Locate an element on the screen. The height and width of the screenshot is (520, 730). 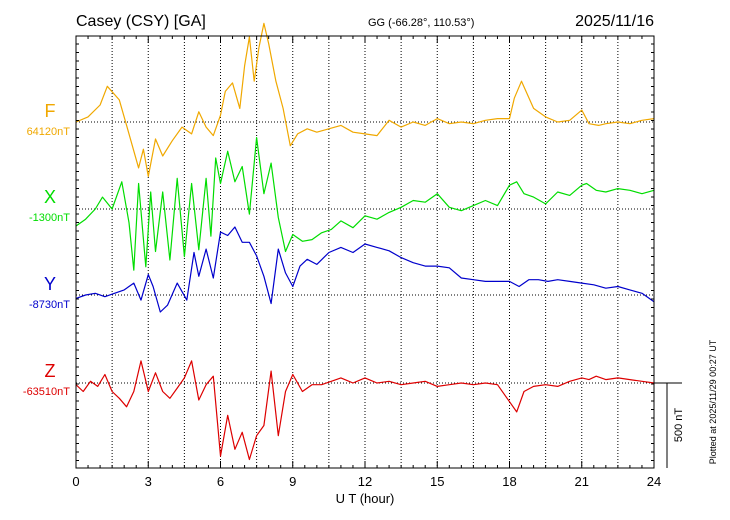
scale-bar: 500 nT is located at coordinates (669, 425).